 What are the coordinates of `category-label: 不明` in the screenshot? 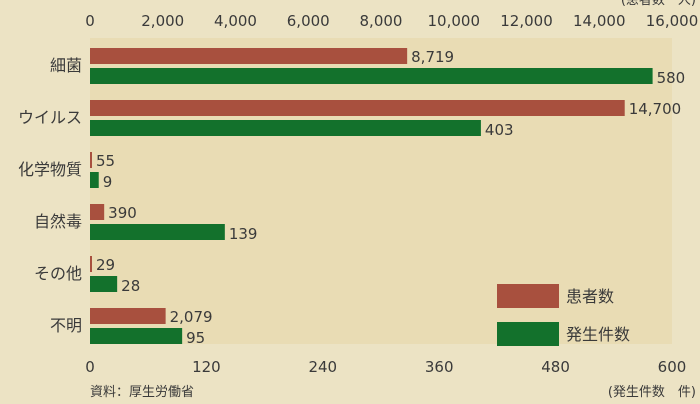 It's located at (66, 325).